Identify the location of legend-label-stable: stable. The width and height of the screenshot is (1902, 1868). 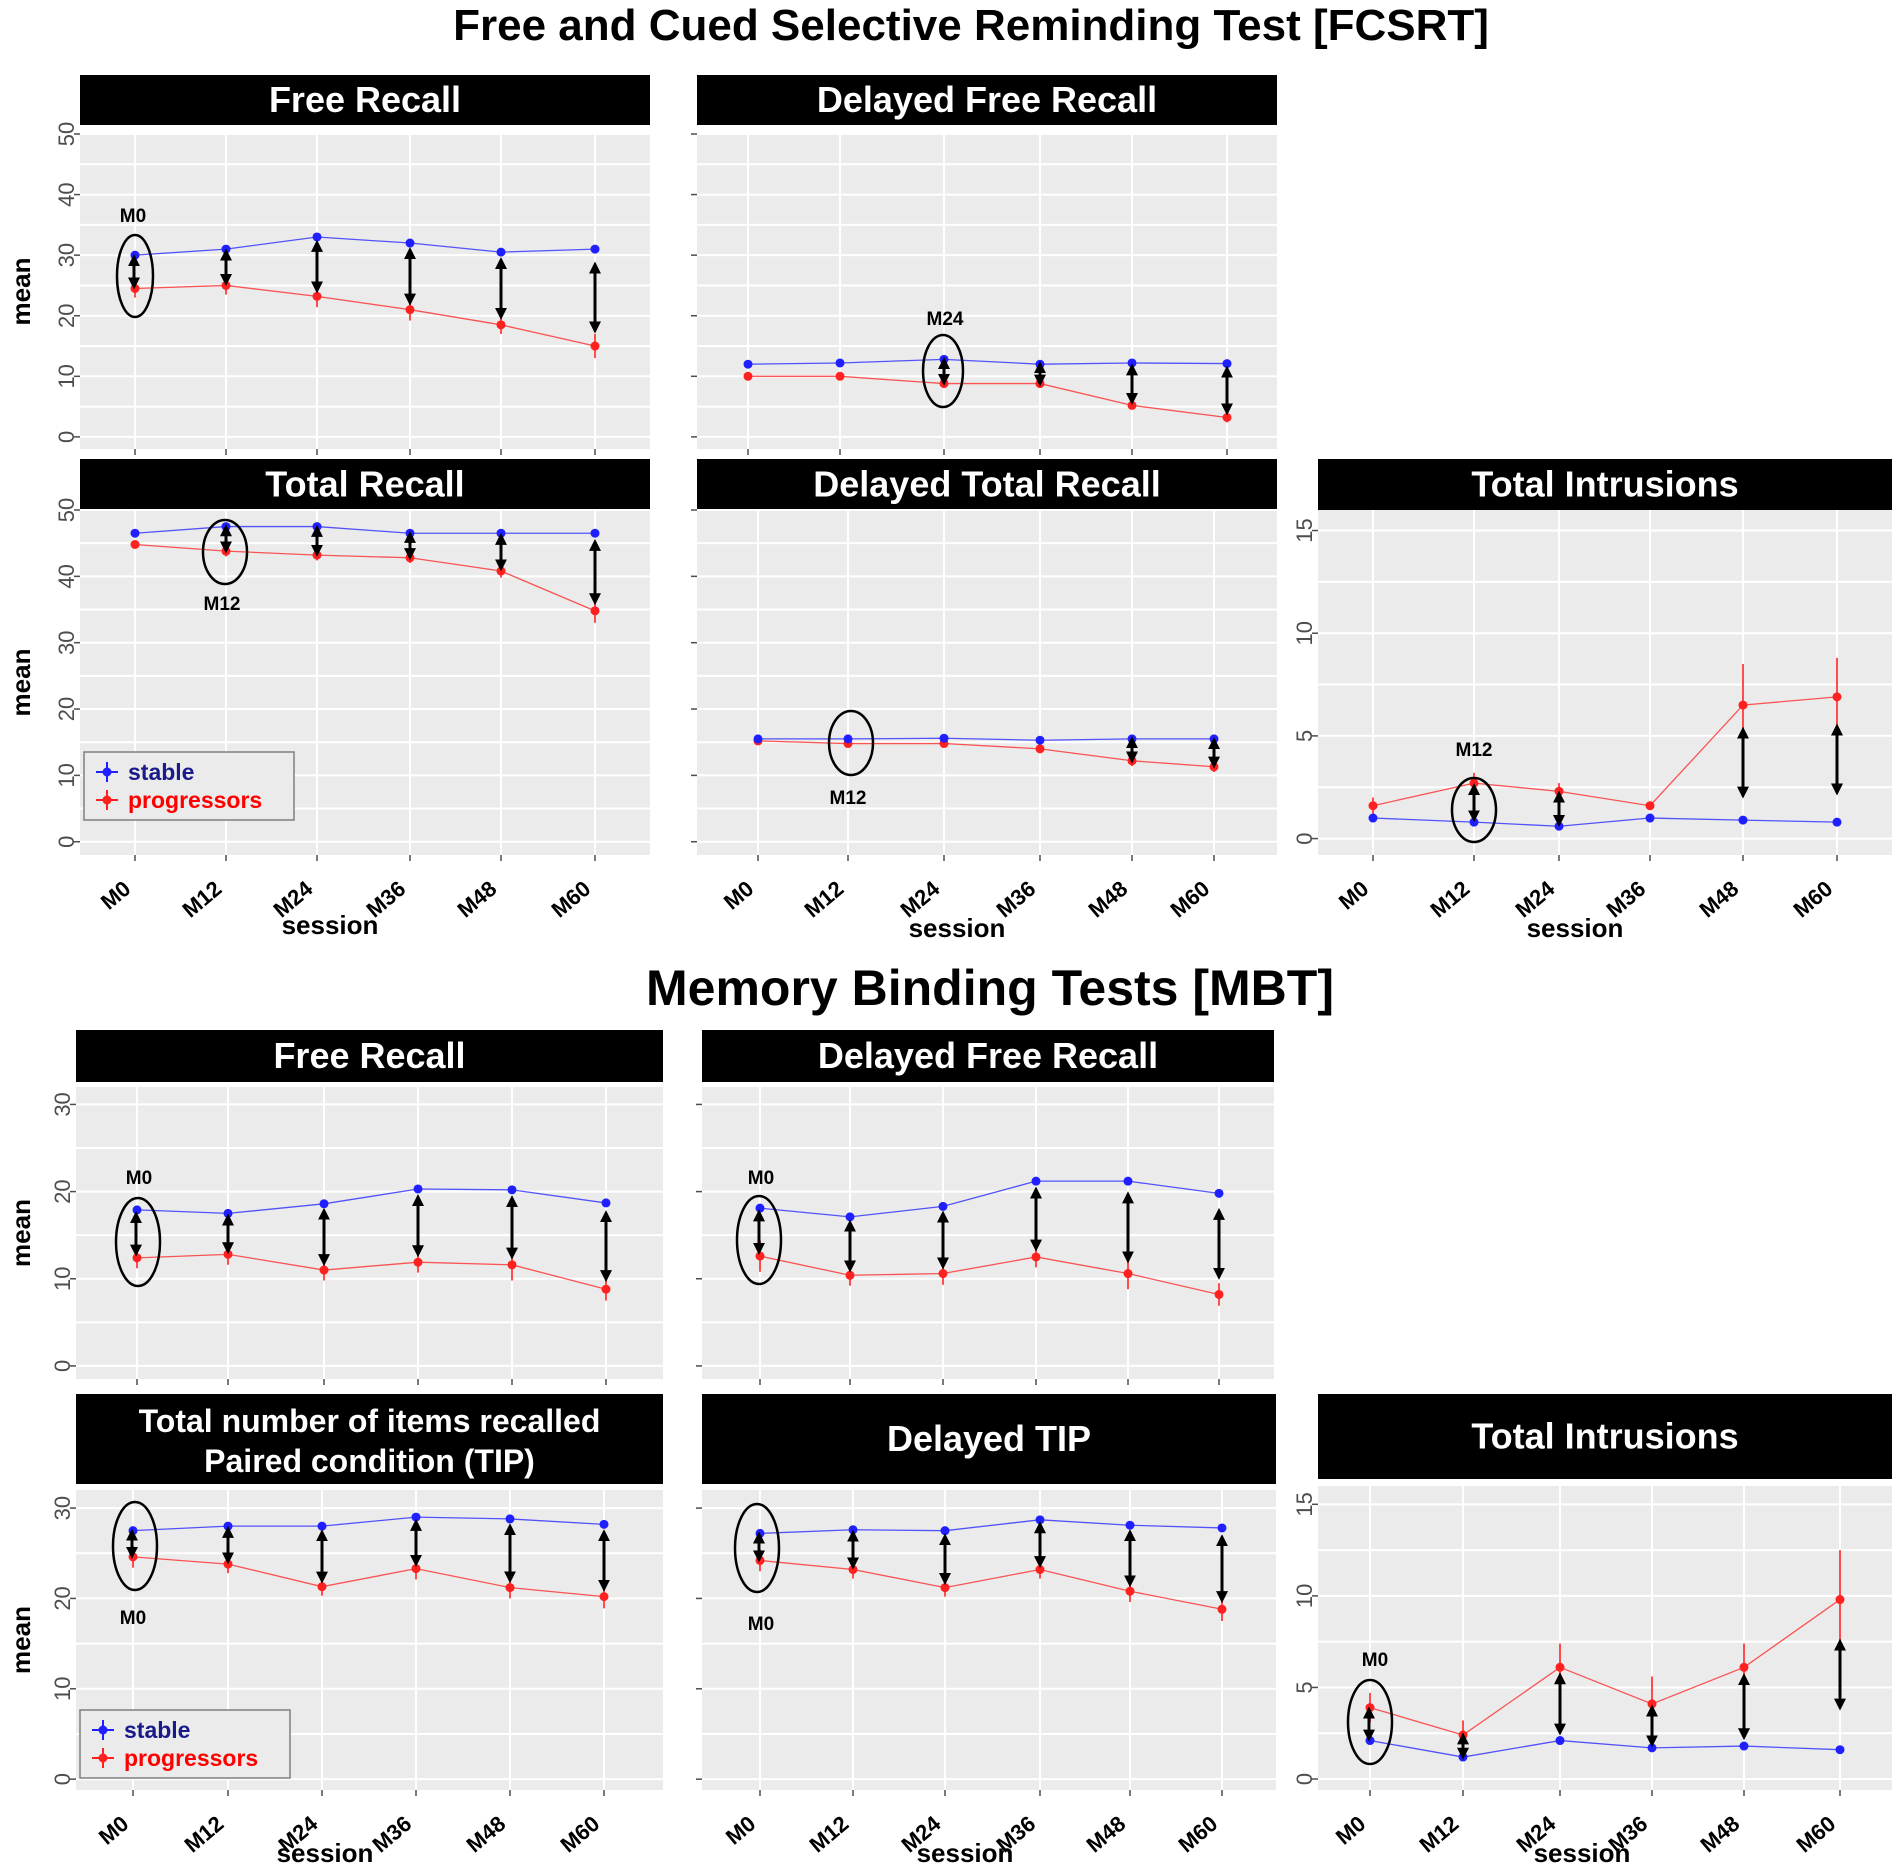
(157, 1730).